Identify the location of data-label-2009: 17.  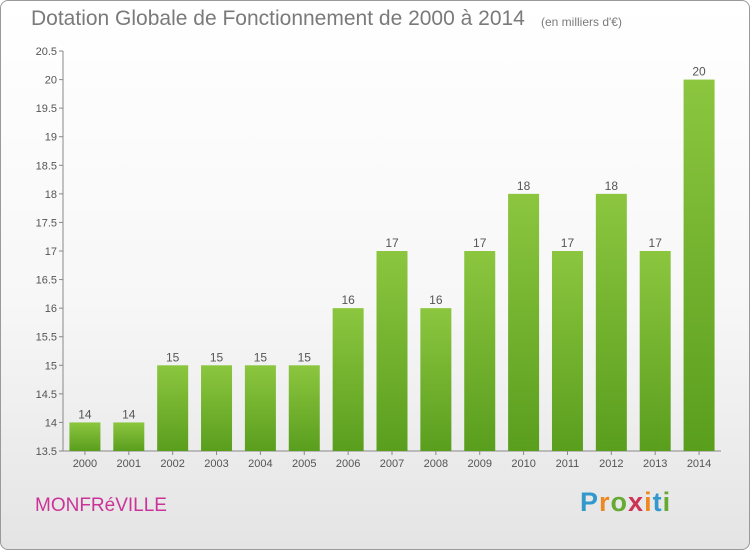
(480, 243).